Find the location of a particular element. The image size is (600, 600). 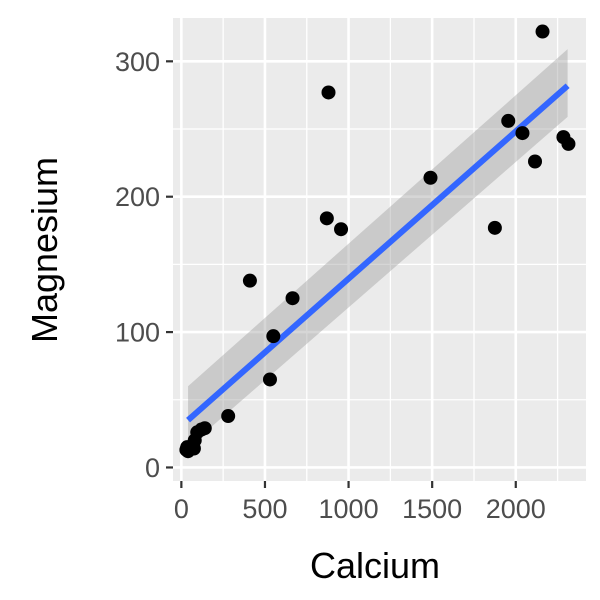

x-tick-label: 2000 is located at coordinates (516, 509).